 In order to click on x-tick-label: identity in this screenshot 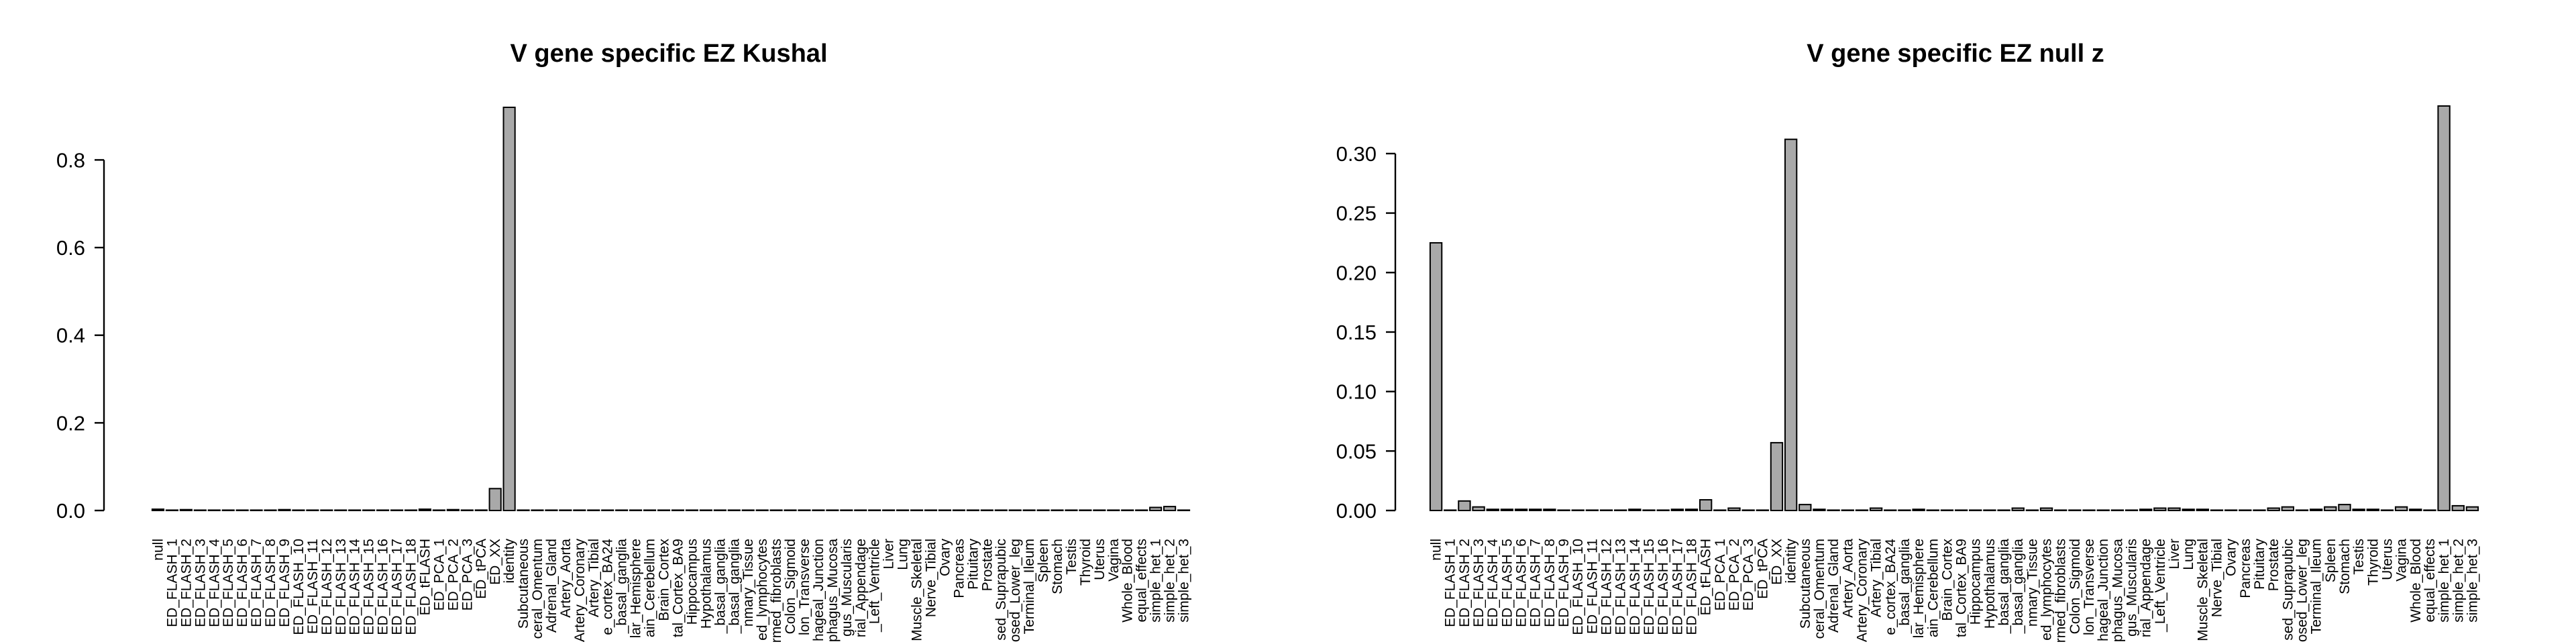, I will do `click(509, 561)`.